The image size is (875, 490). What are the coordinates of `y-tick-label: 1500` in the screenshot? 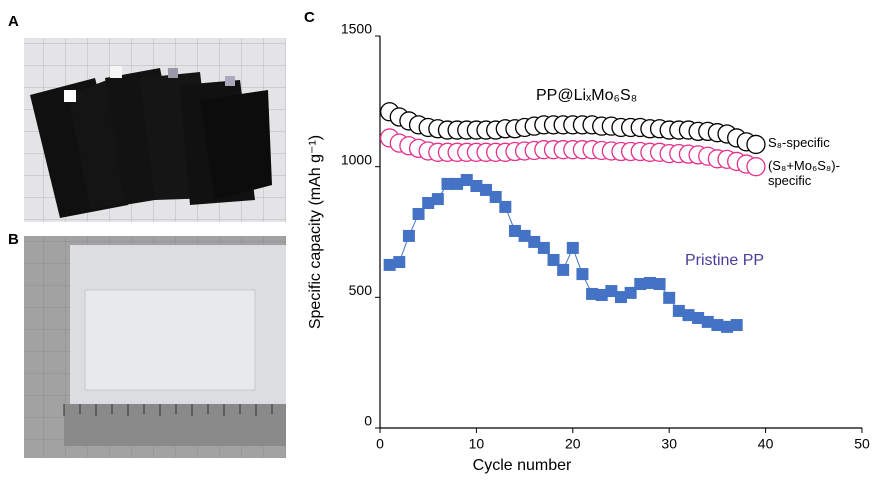 It's located at (356, 29).